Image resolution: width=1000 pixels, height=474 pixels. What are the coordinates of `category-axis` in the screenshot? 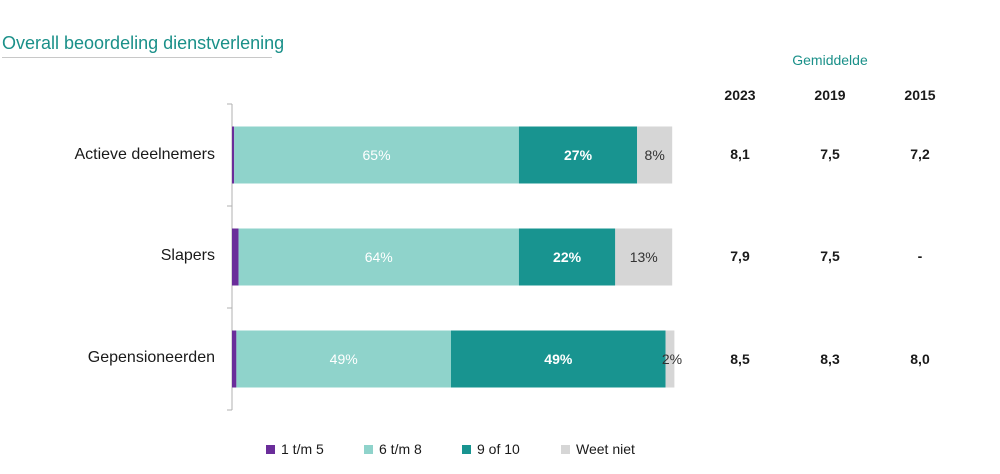 It's located at (230, 257).